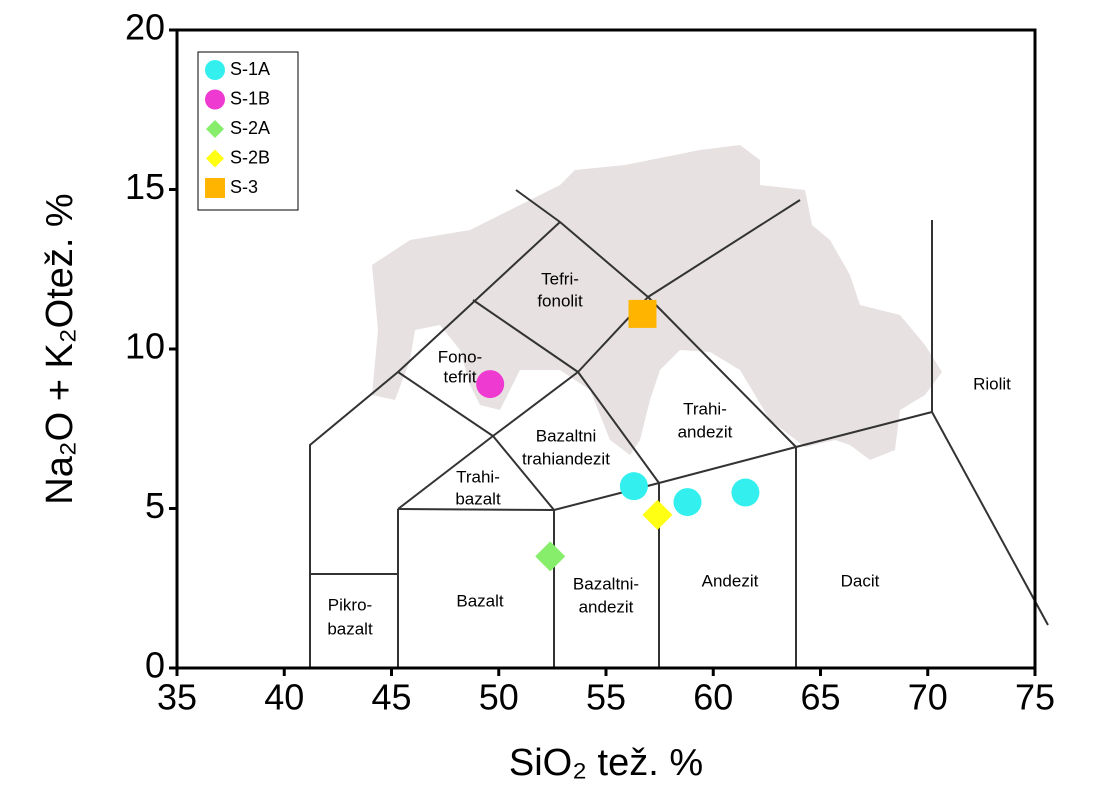 Image resolution: width=1093 pixels, height=787 pixels. I want to click on field-label: tefrit, so click(459, 376).